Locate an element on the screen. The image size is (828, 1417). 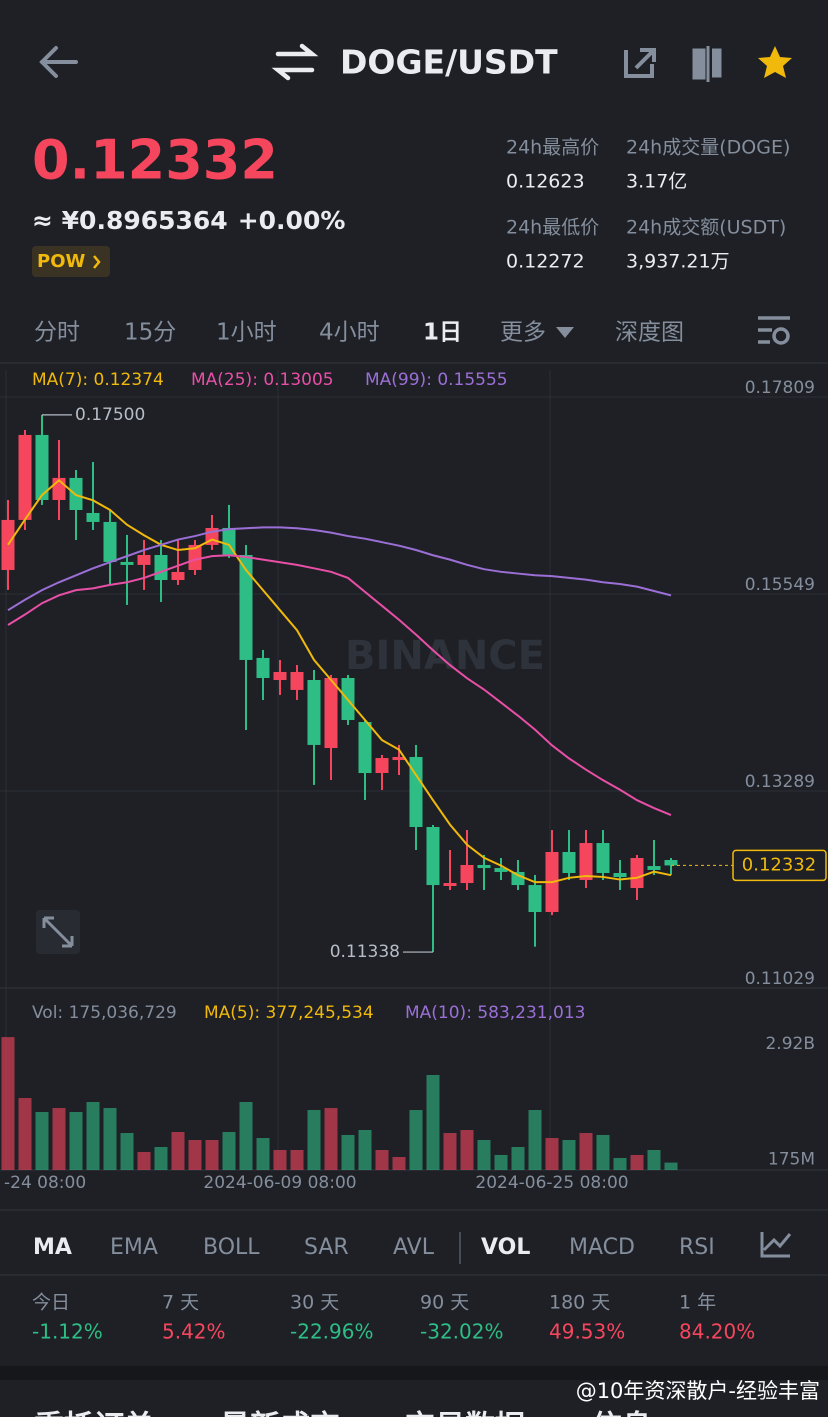
bottom-tab: 交易数据 is located at coordinates (465, 1413).